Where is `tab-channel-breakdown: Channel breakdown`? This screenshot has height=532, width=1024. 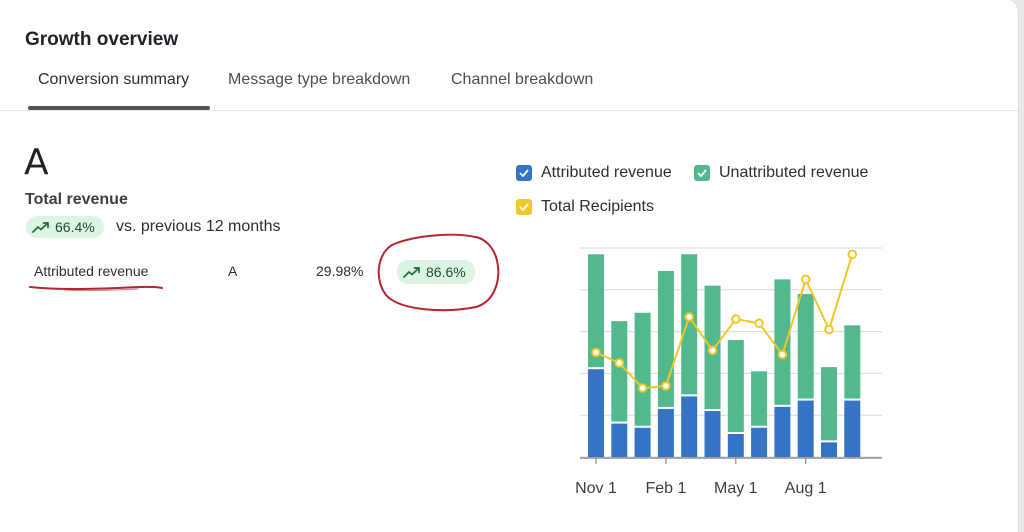
tab-channel-breakdown: Channel breakdown is located at coordinates (522, 79).